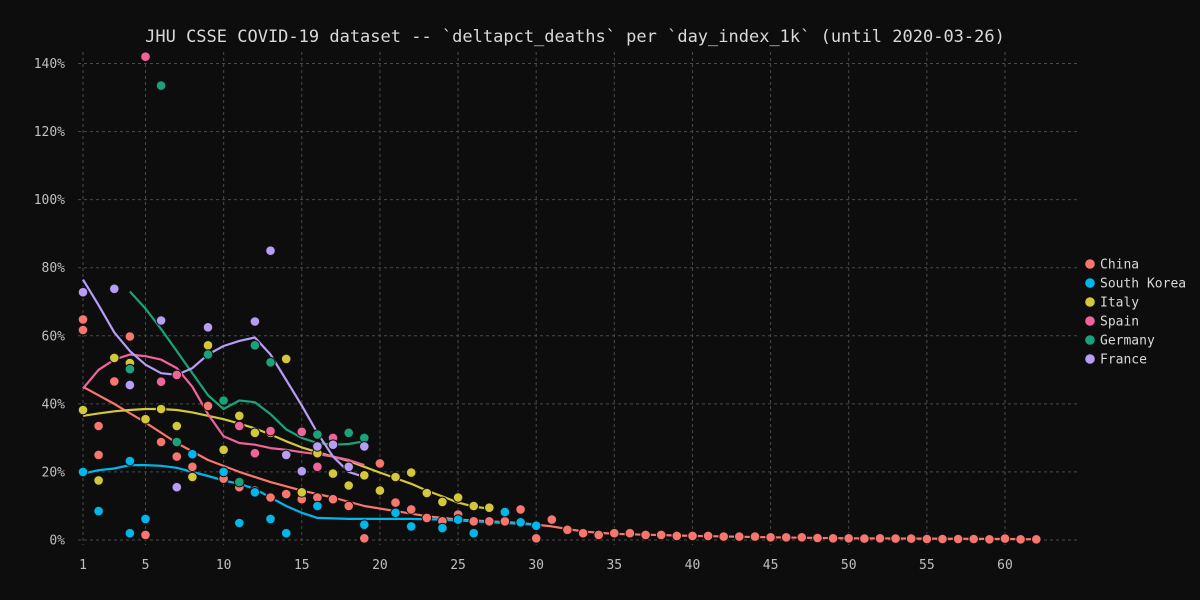  What do you see at coordinates (1119, 265) in the screenshot?
I see `legend-label-china: China` at bounding box center [1119, 265].